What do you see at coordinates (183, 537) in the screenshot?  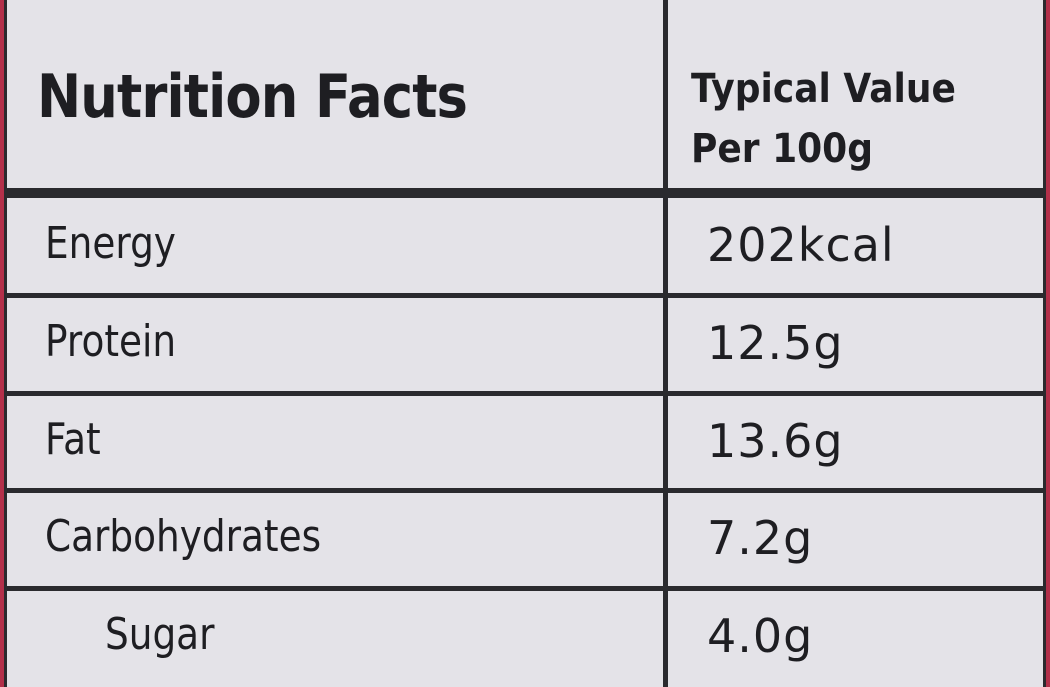 I see `nutrient-name: Carbohydrates` at bounding box center [183, 537].